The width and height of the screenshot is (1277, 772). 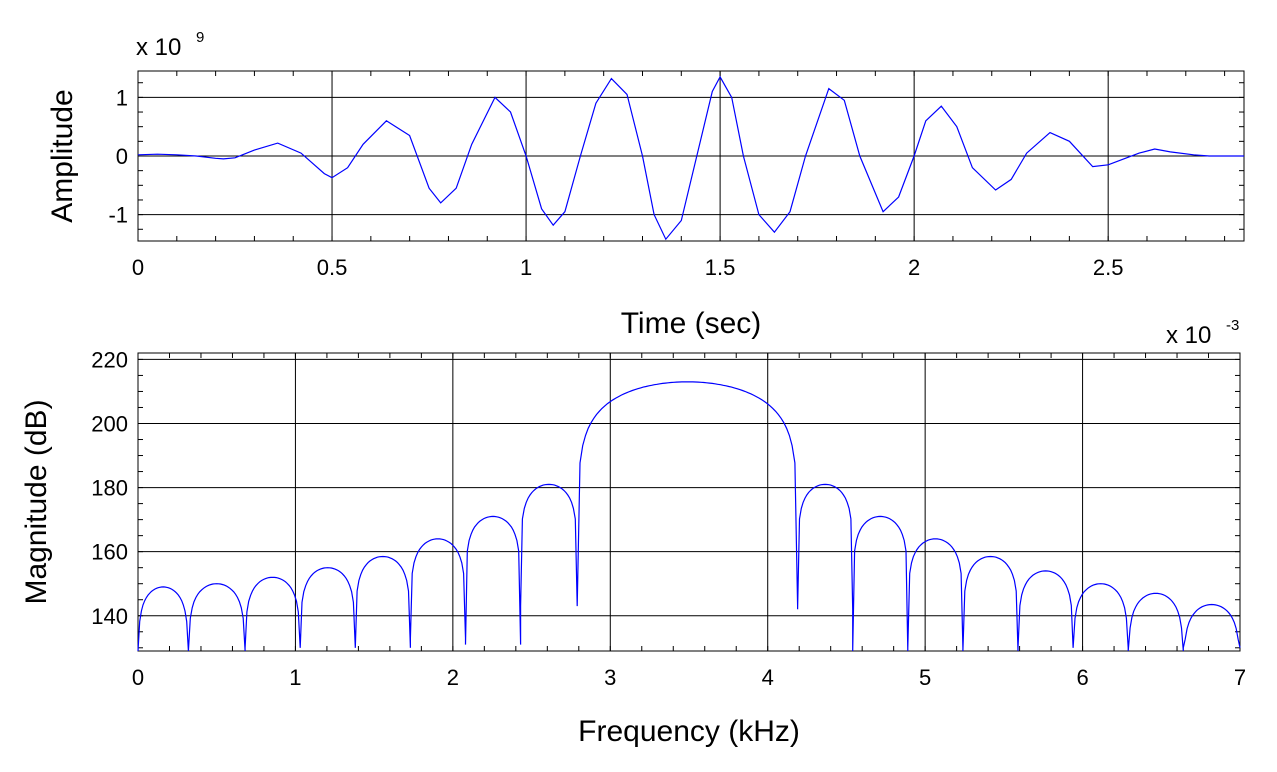 What do you see at coordinates (689, 731) in the screenshot?
I see `x-axis-label: Frequency (kHz)` at bounding box center [689, 731].